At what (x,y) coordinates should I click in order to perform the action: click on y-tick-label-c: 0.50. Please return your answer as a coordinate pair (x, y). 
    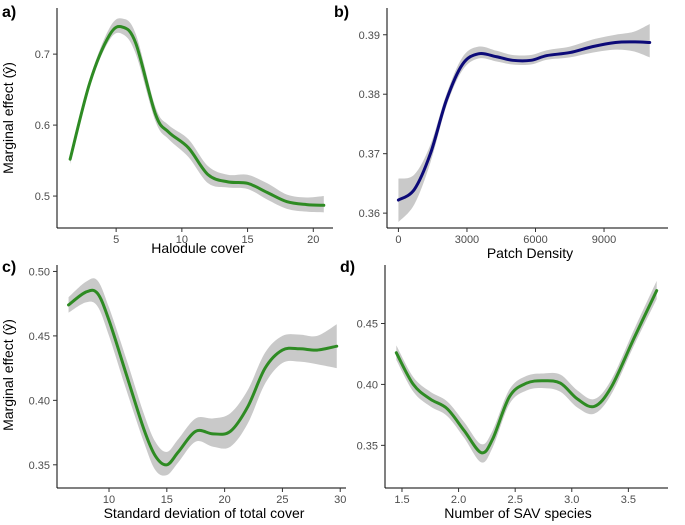
    Looking at the image, I should click on (39, 272).